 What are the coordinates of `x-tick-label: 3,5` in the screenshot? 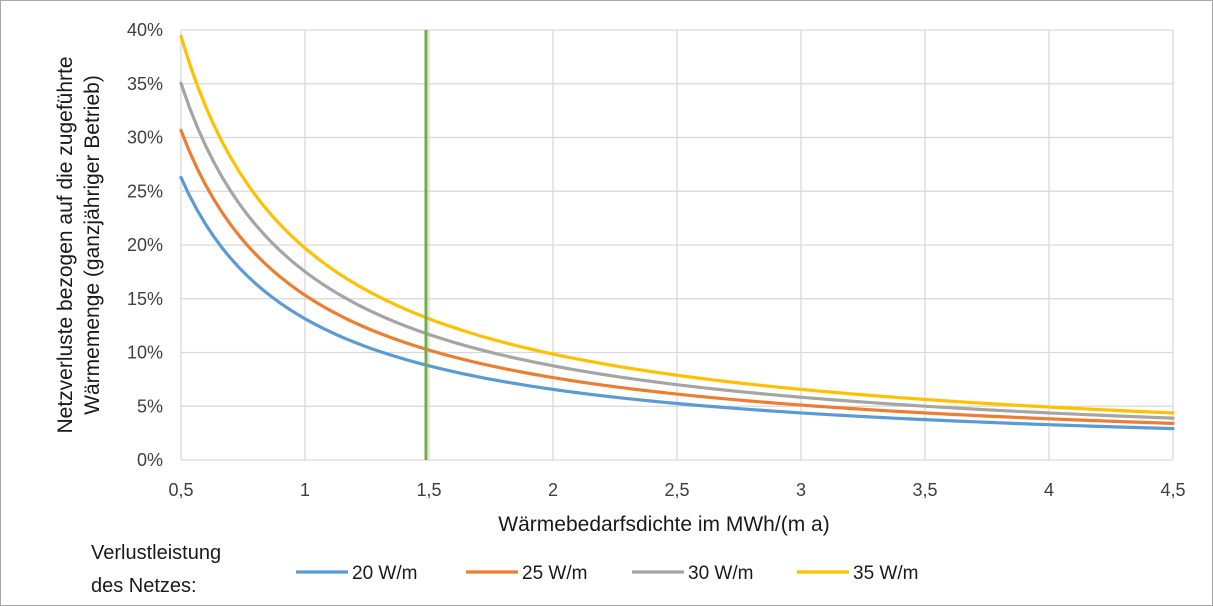 It's located at (924, 490).